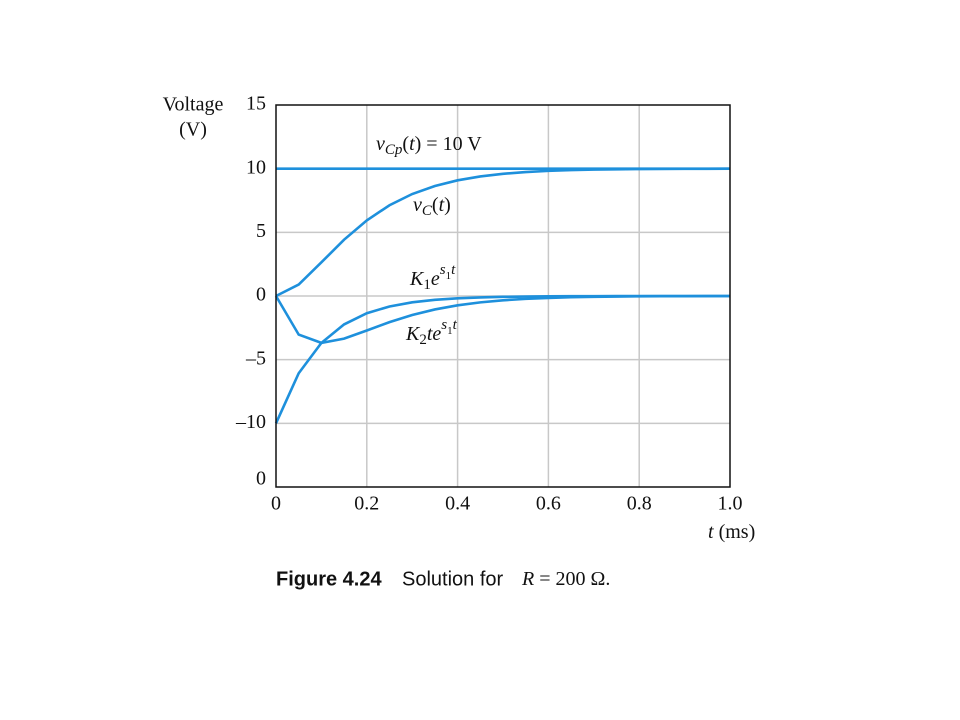  I want to click on x-axis-title-part: (ms), so click(735, 532).